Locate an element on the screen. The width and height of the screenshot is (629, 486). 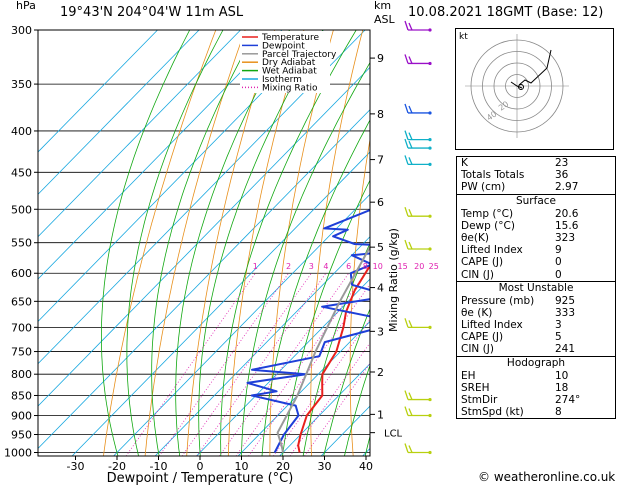
legend-entry: Dry Adiabat is located at coordinates (289, 63).